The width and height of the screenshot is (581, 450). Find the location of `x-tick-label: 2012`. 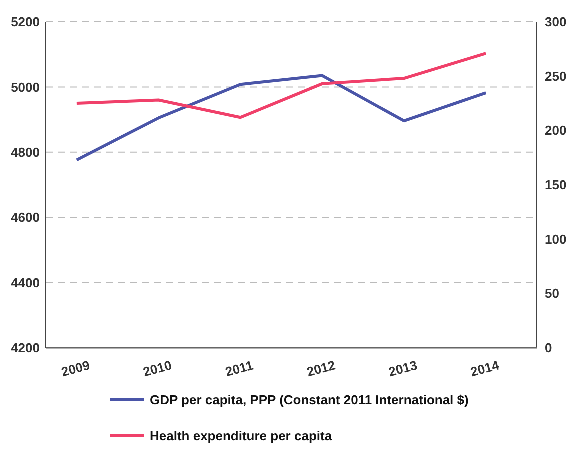

x-tick-label: 2012 is located at coordinates (321, 369).